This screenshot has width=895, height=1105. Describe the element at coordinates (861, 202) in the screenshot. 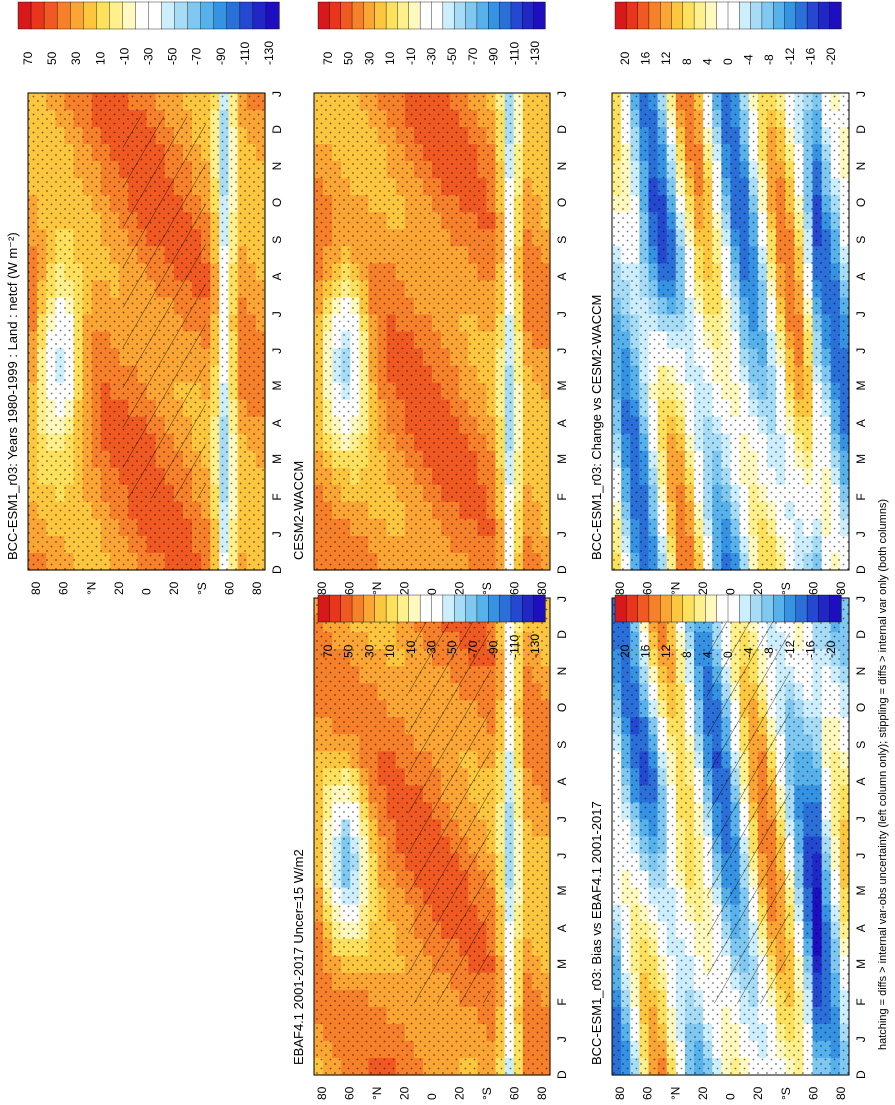

I see `x-tick-label: O` at that location.